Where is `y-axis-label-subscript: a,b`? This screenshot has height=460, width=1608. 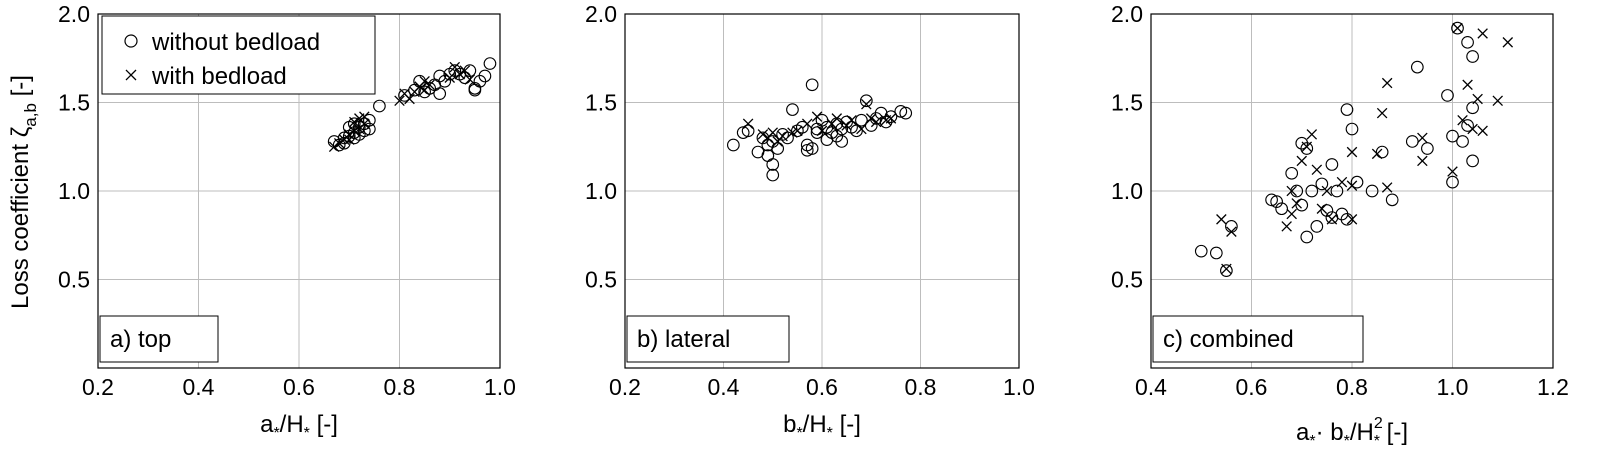 y-axis-label-subscript: a,b is located at coordinates (30, 115).